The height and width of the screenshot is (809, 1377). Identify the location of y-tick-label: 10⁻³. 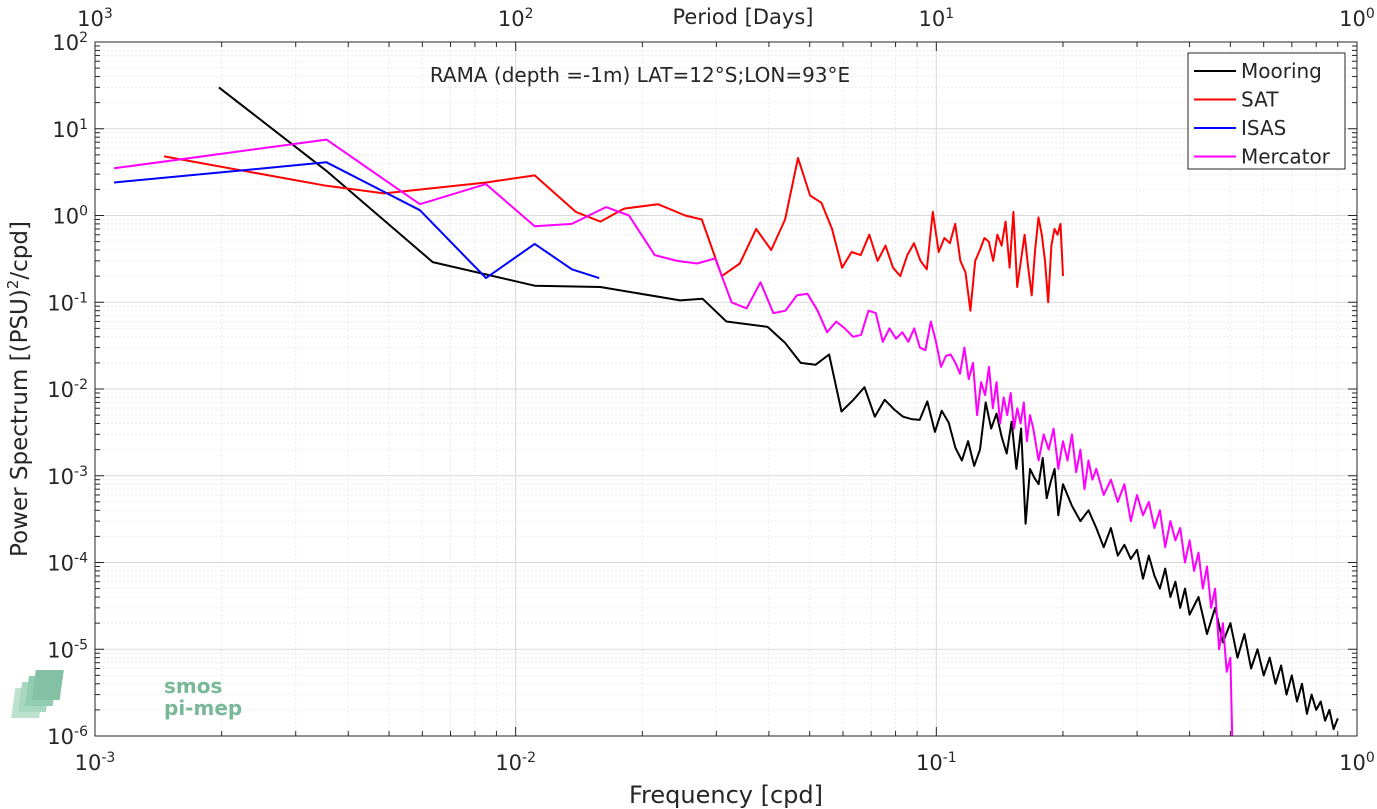
(67, 476).